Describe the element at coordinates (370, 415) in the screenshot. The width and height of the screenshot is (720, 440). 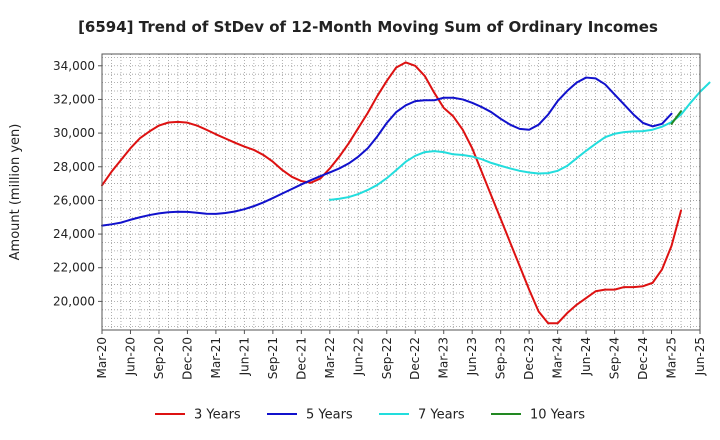
I see `legend: 3 Years 5 Years 7 Years 10 Years` at that location.